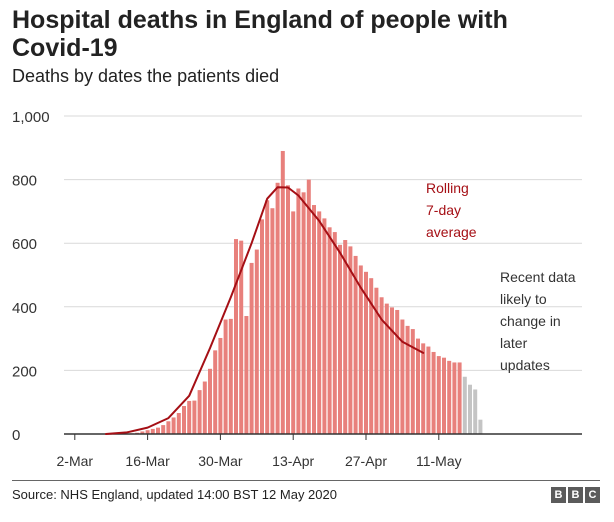 The height and width of the screenshot is (522, 614). What do you see at coordinates (538, 277) in the screenshot?
I see `recent-data-annotation-line-0: Recent data` at bounding box center [538, 277].